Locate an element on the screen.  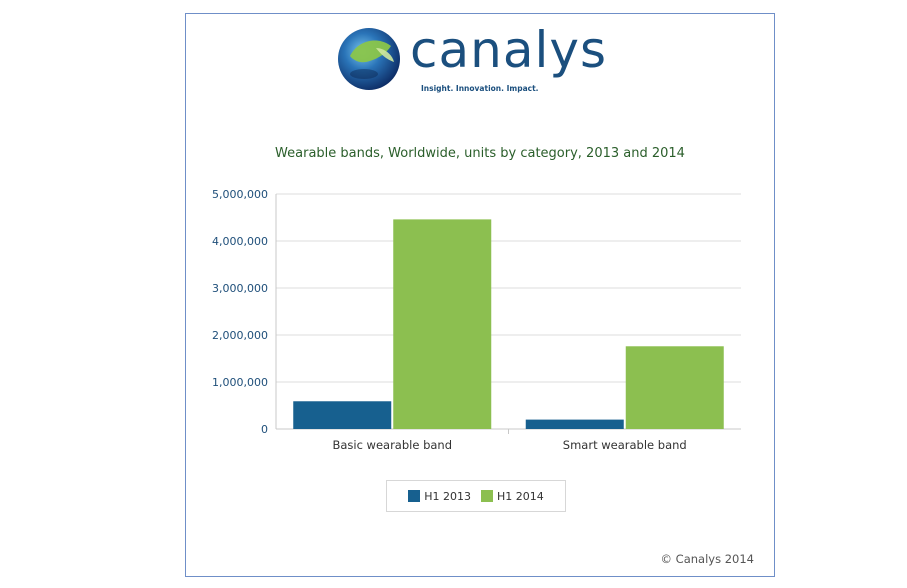
chart-legend: H1 2013 H1 2014 is located at coordinates (476, 496).